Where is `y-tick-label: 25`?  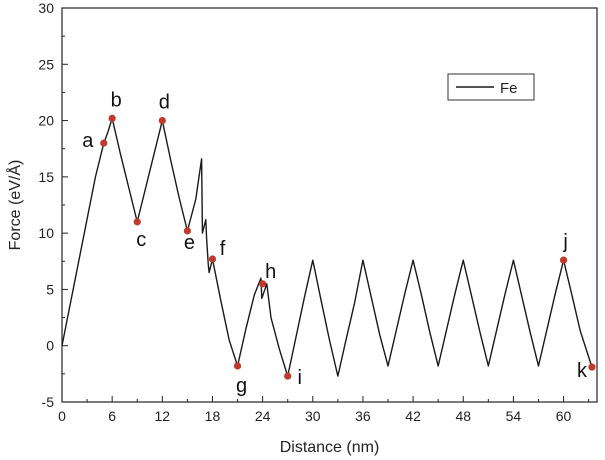 y-tick-label: 25 is located at coordinates (46, 64).